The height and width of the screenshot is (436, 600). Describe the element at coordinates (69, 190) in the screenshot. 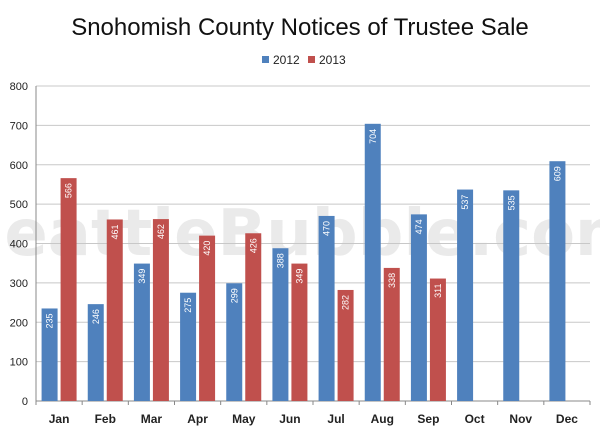

I see `data-label: 566` at that location.